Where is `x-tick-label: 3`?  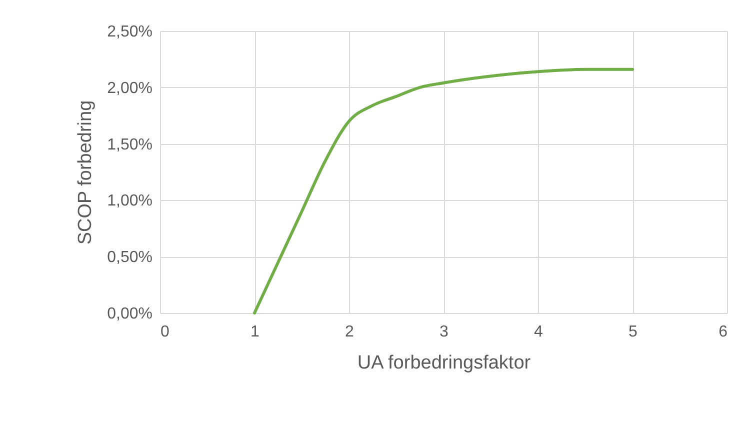 x-tick-label: 3 is located at coordinates (444, 332).